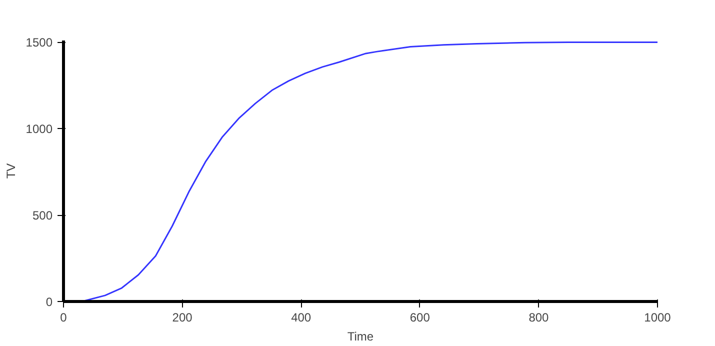 Image resolution: width=715 pixels, height=346 pixels. What do you see at coordinates (420, 317) in the screenshot?
I see `x-tick-label: 600` at bounding box center [420, 317].